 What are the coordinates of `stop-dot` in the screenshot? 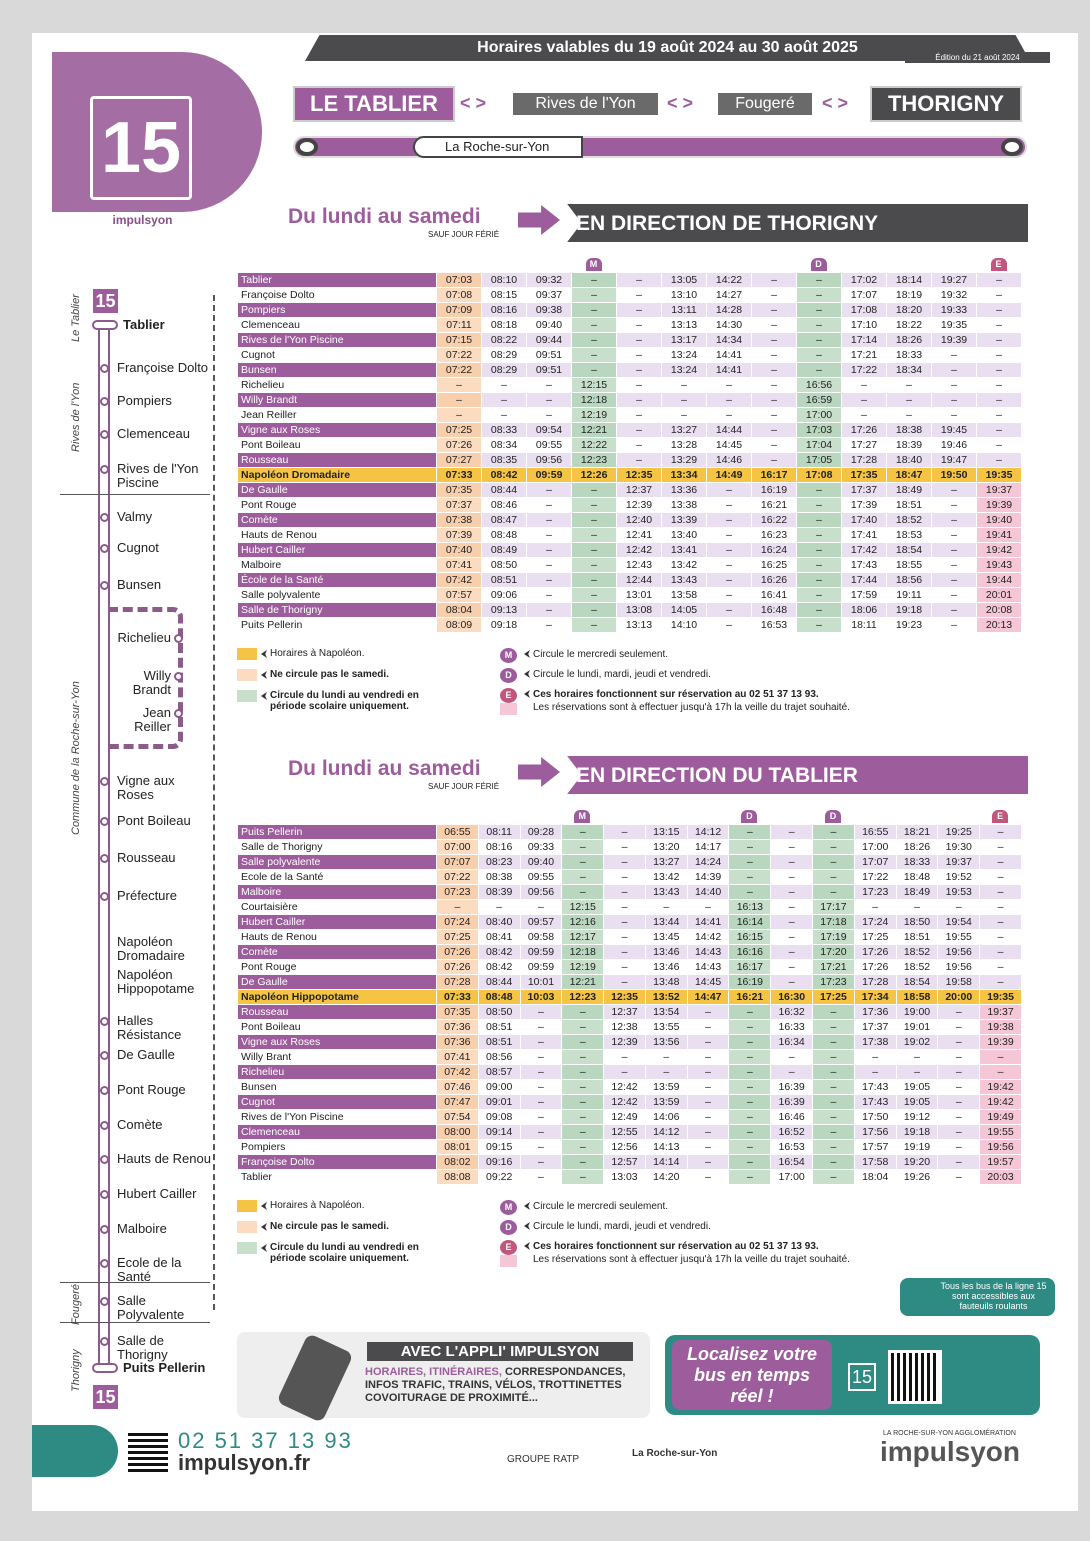 It's located at (104, 896).